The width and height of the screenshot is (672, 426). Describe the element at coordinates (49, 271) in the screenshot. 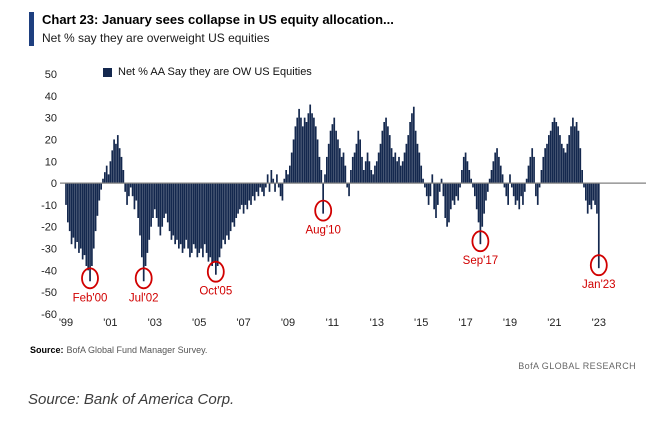

I see `y-tick-label: -40` at that location.